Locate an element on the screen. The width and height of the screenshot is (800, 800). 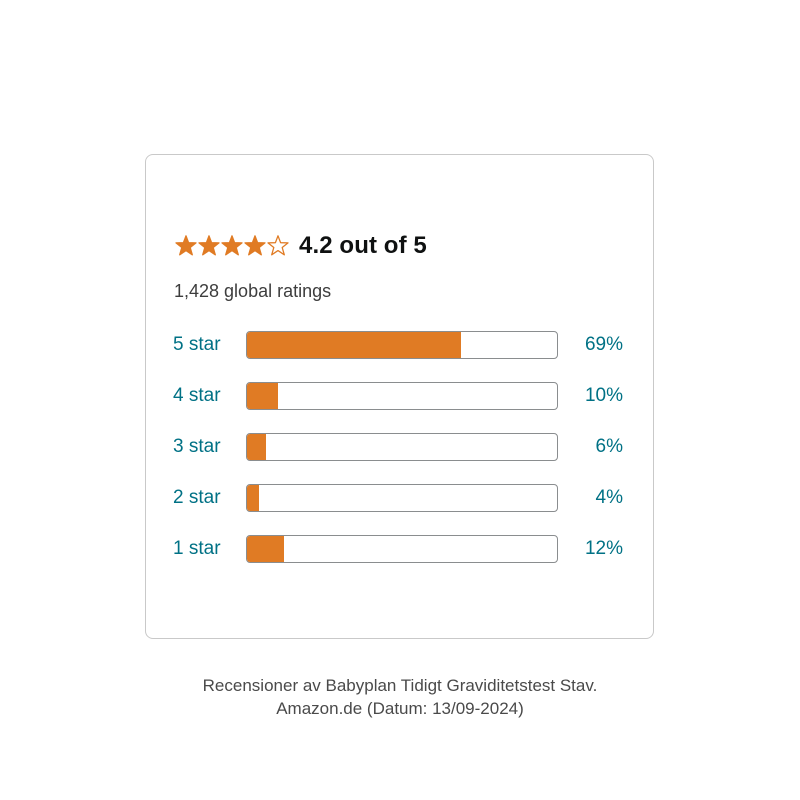
histogram-row-label: 2 star is located at coordinates (197, 497).